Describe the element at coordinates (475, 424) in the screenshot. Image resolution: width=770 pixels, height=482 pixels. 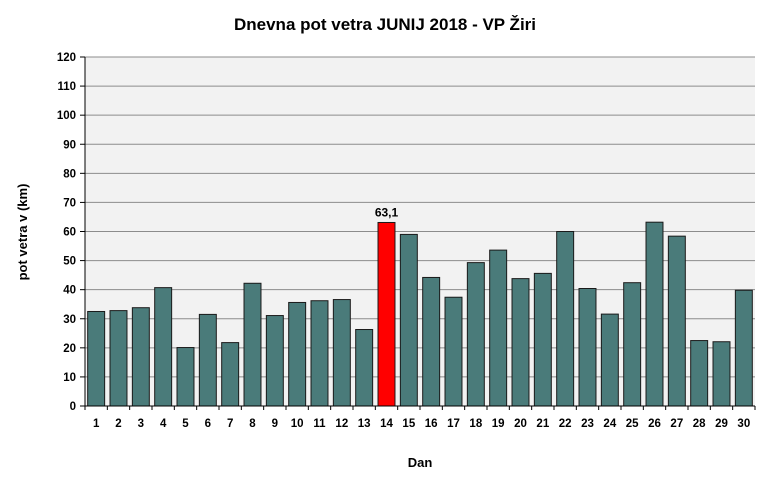
I see `x-tick-label: 18` at that location.